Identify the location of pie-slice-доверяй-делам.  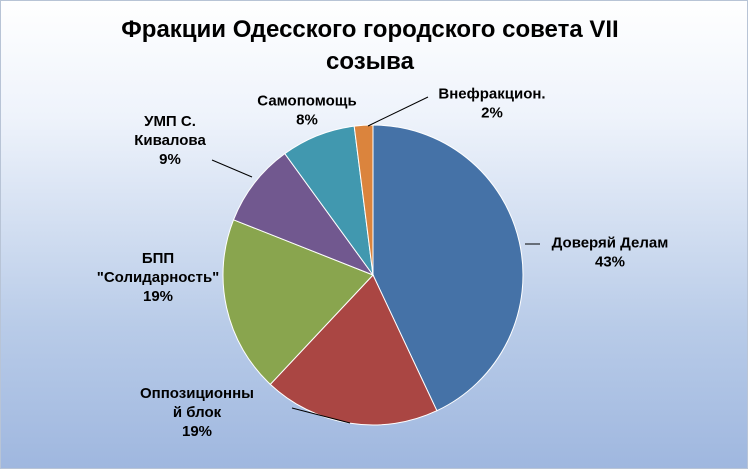
(448, 268).